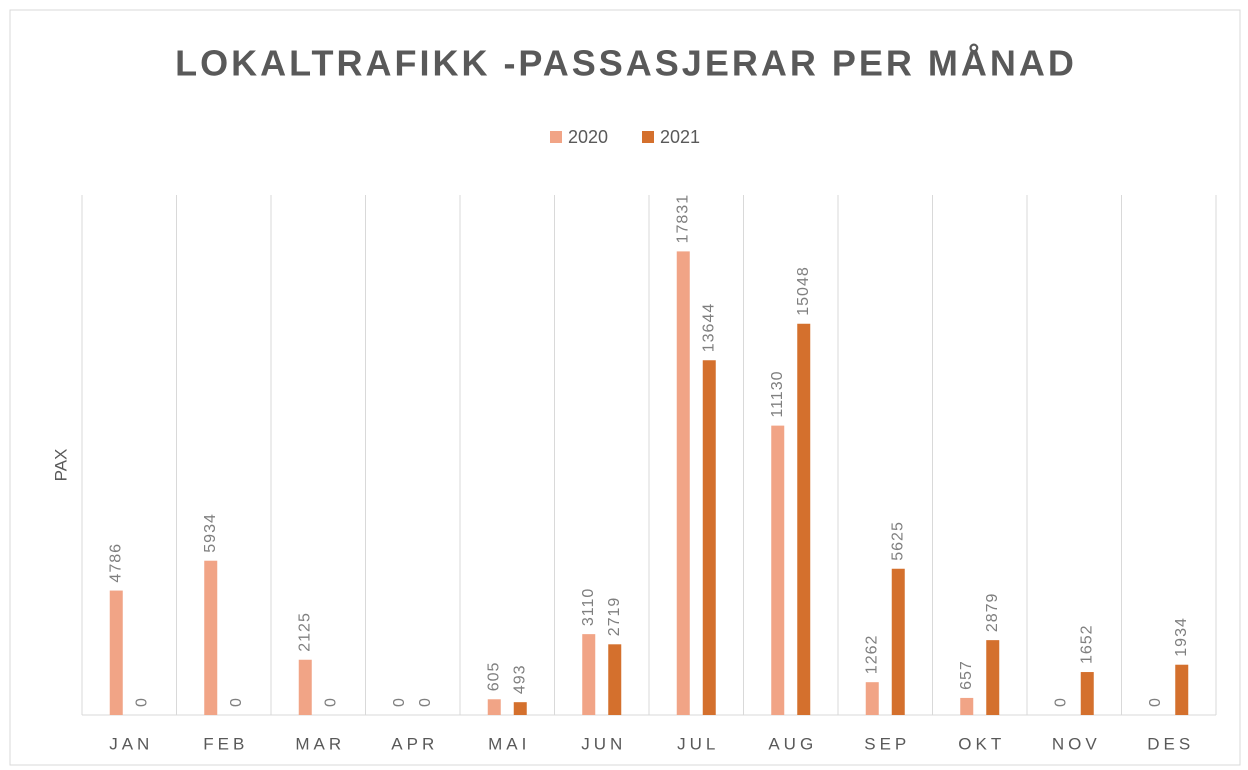 This screenshot has height=770, width=1248. What do you see at coordinates (493, 677) in the screenshot?
I see `value-label: 605` at bounding box center [493, 677].